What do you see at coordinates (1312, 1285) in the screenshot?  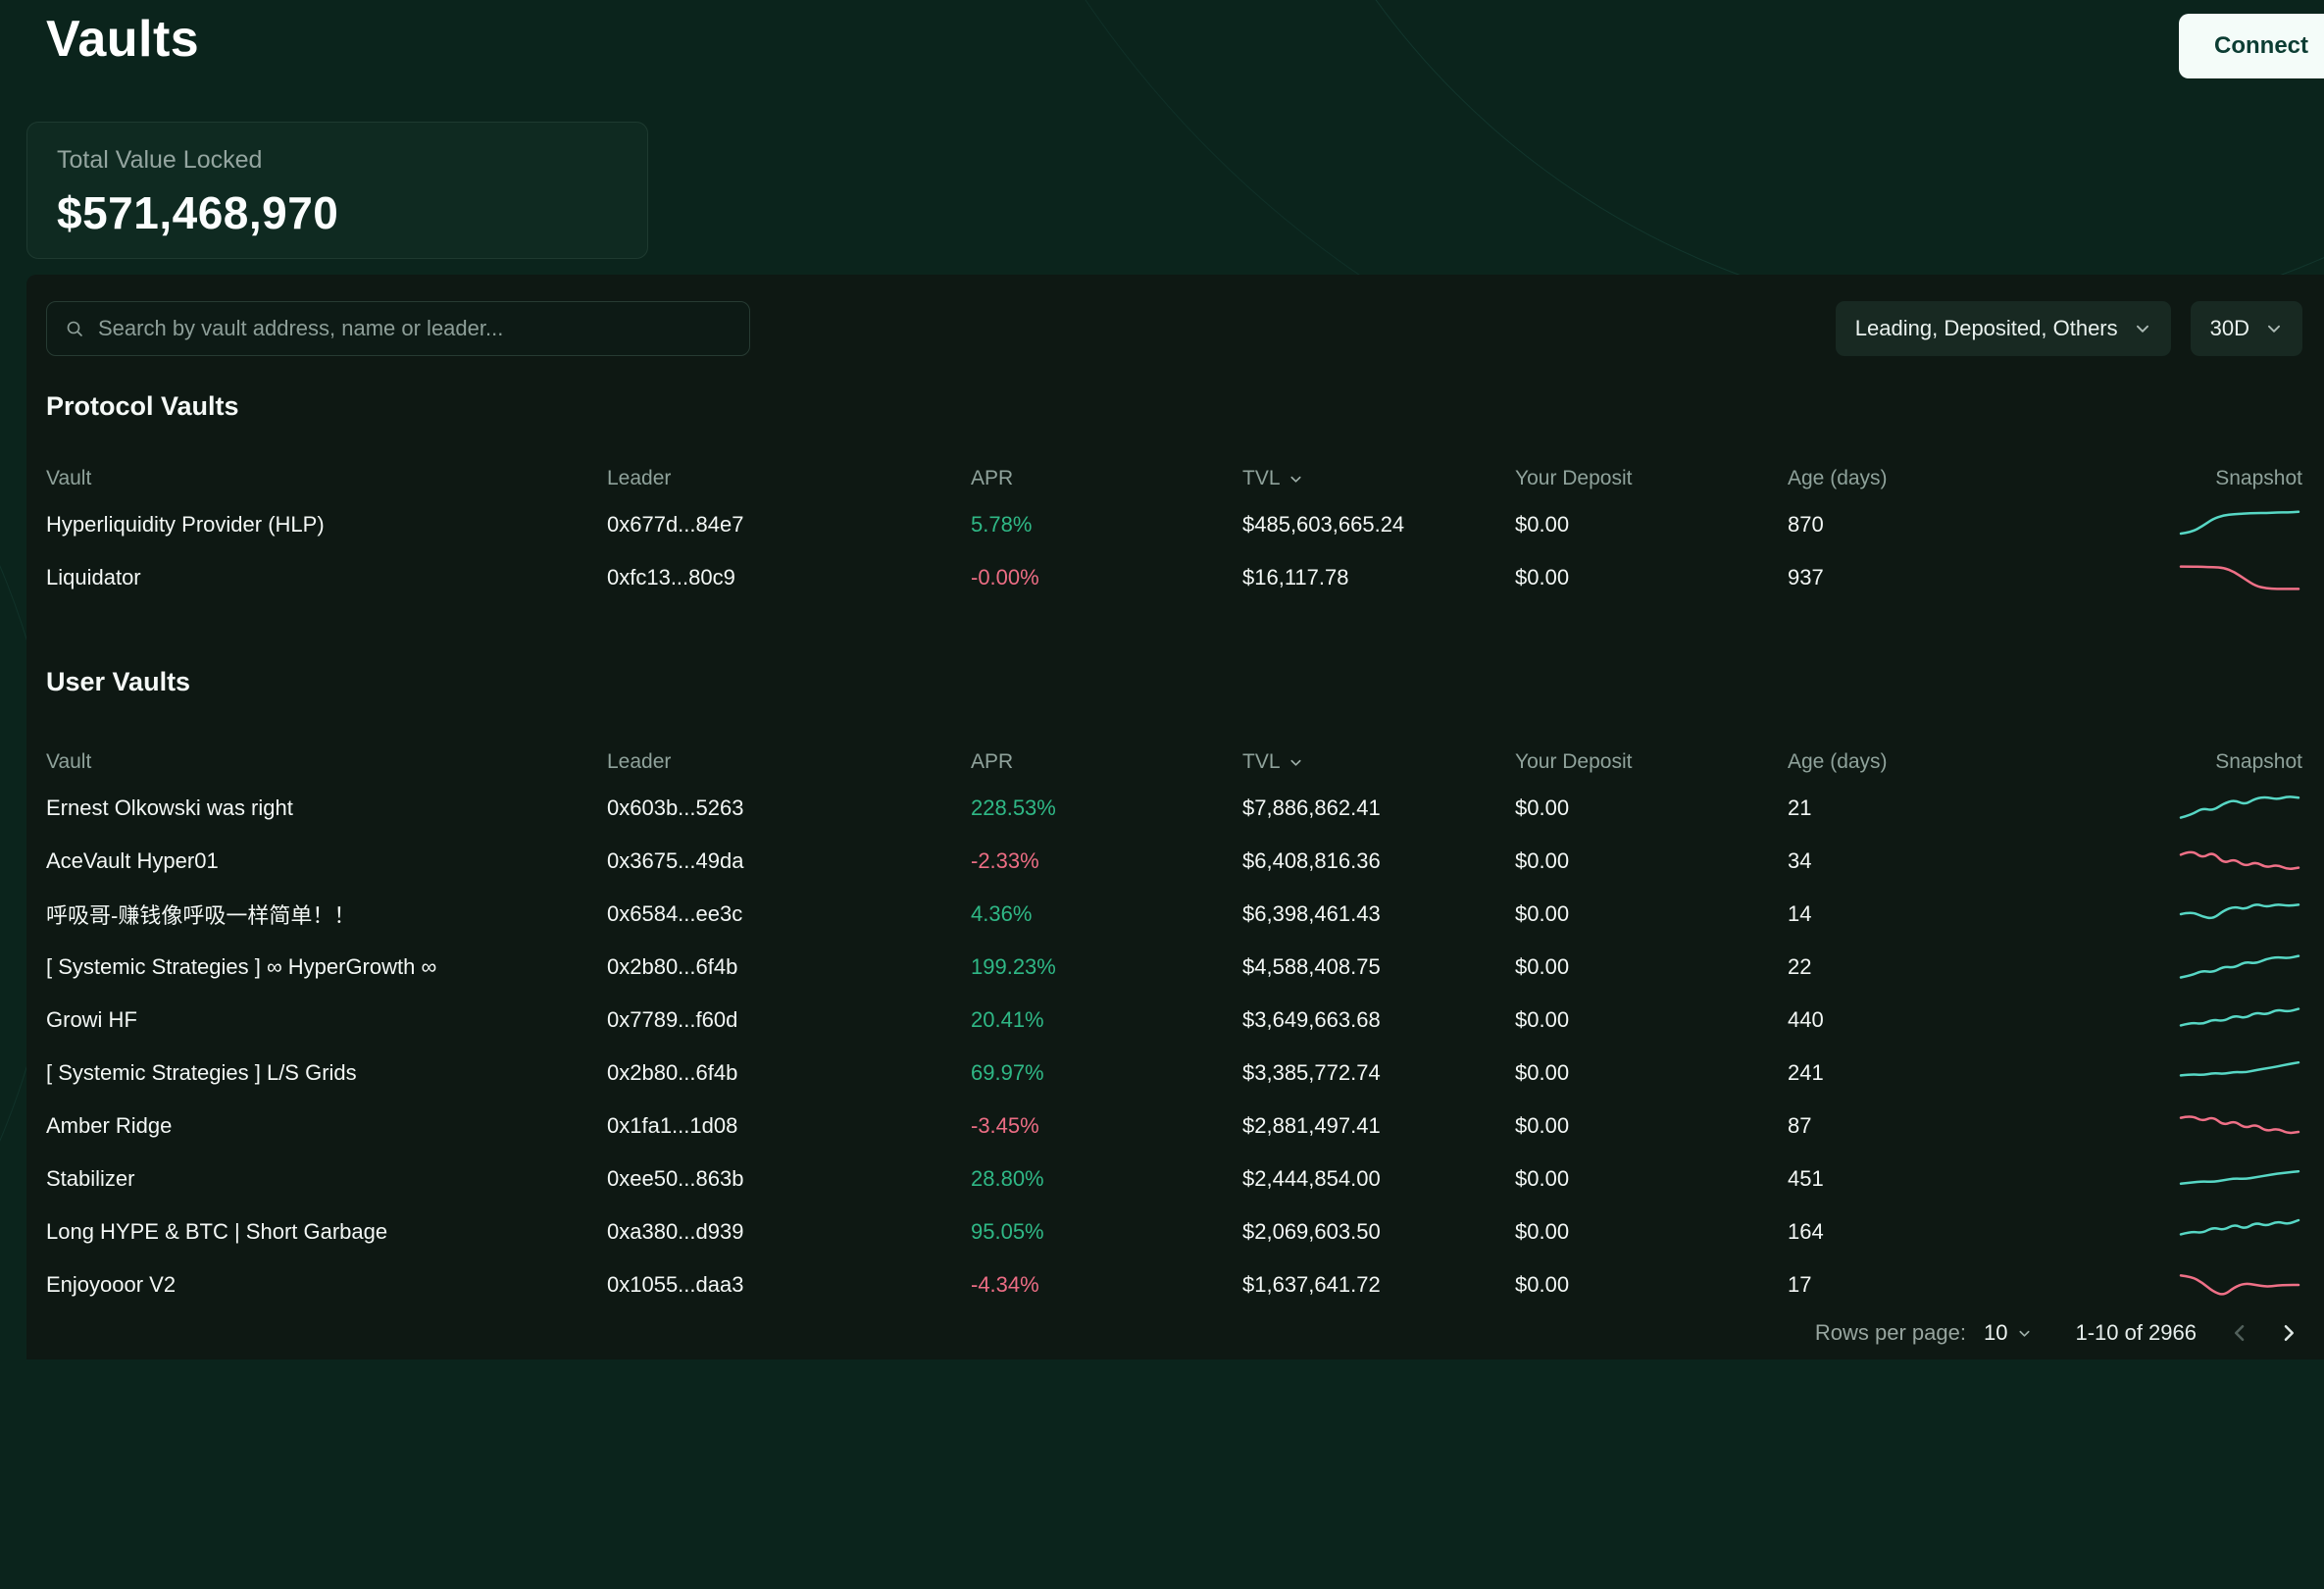 I see `tvl-value: $1,637,641.72` at bounding box center [1312, 1285].